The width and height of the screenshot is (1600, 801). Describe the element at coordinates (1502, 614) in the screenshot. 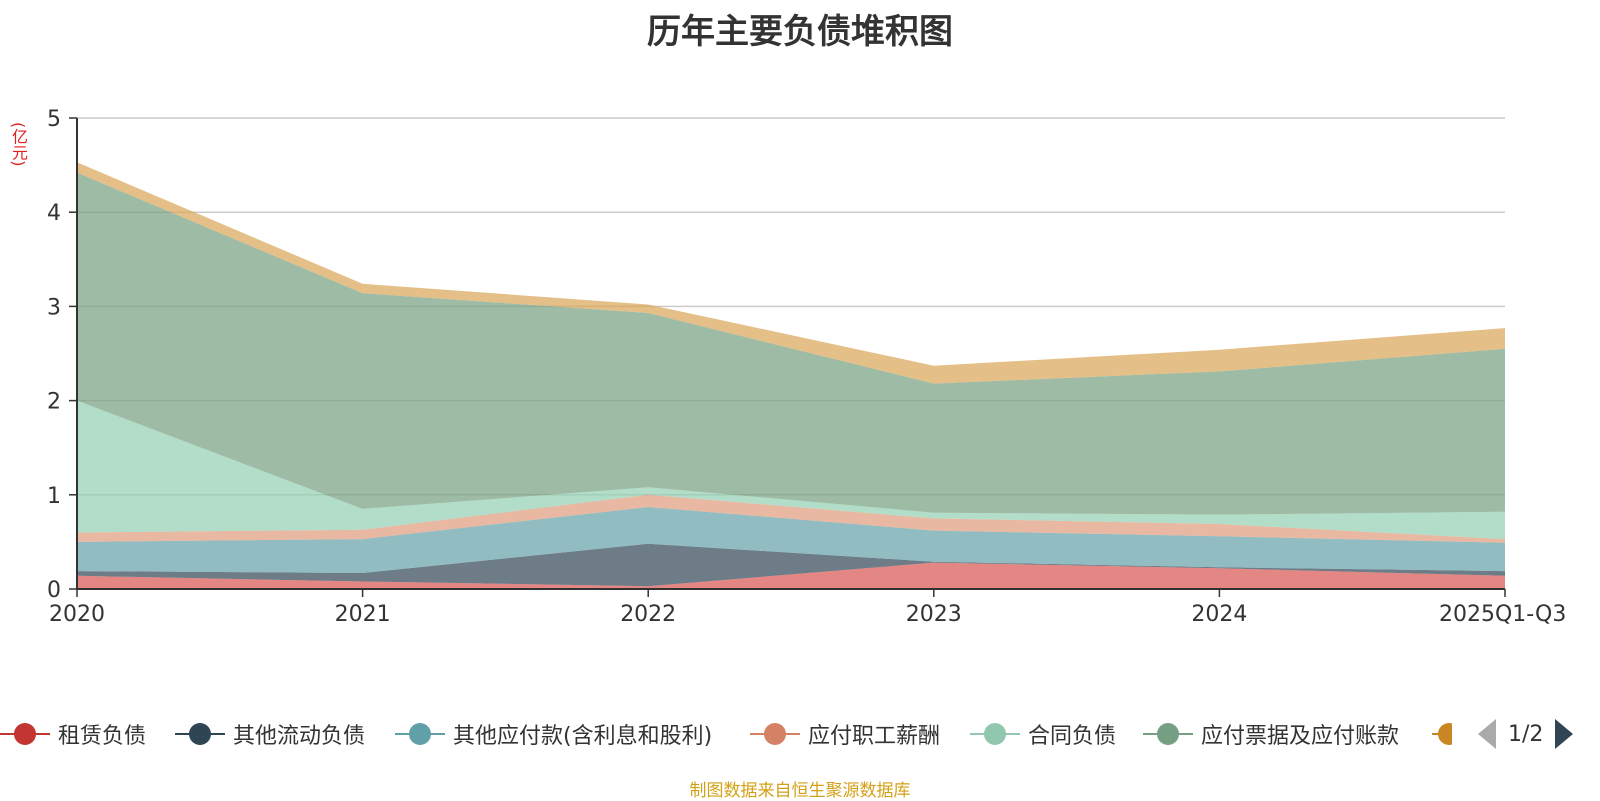

I see `x-tick-label: 2025Q1-Q3` at that location.